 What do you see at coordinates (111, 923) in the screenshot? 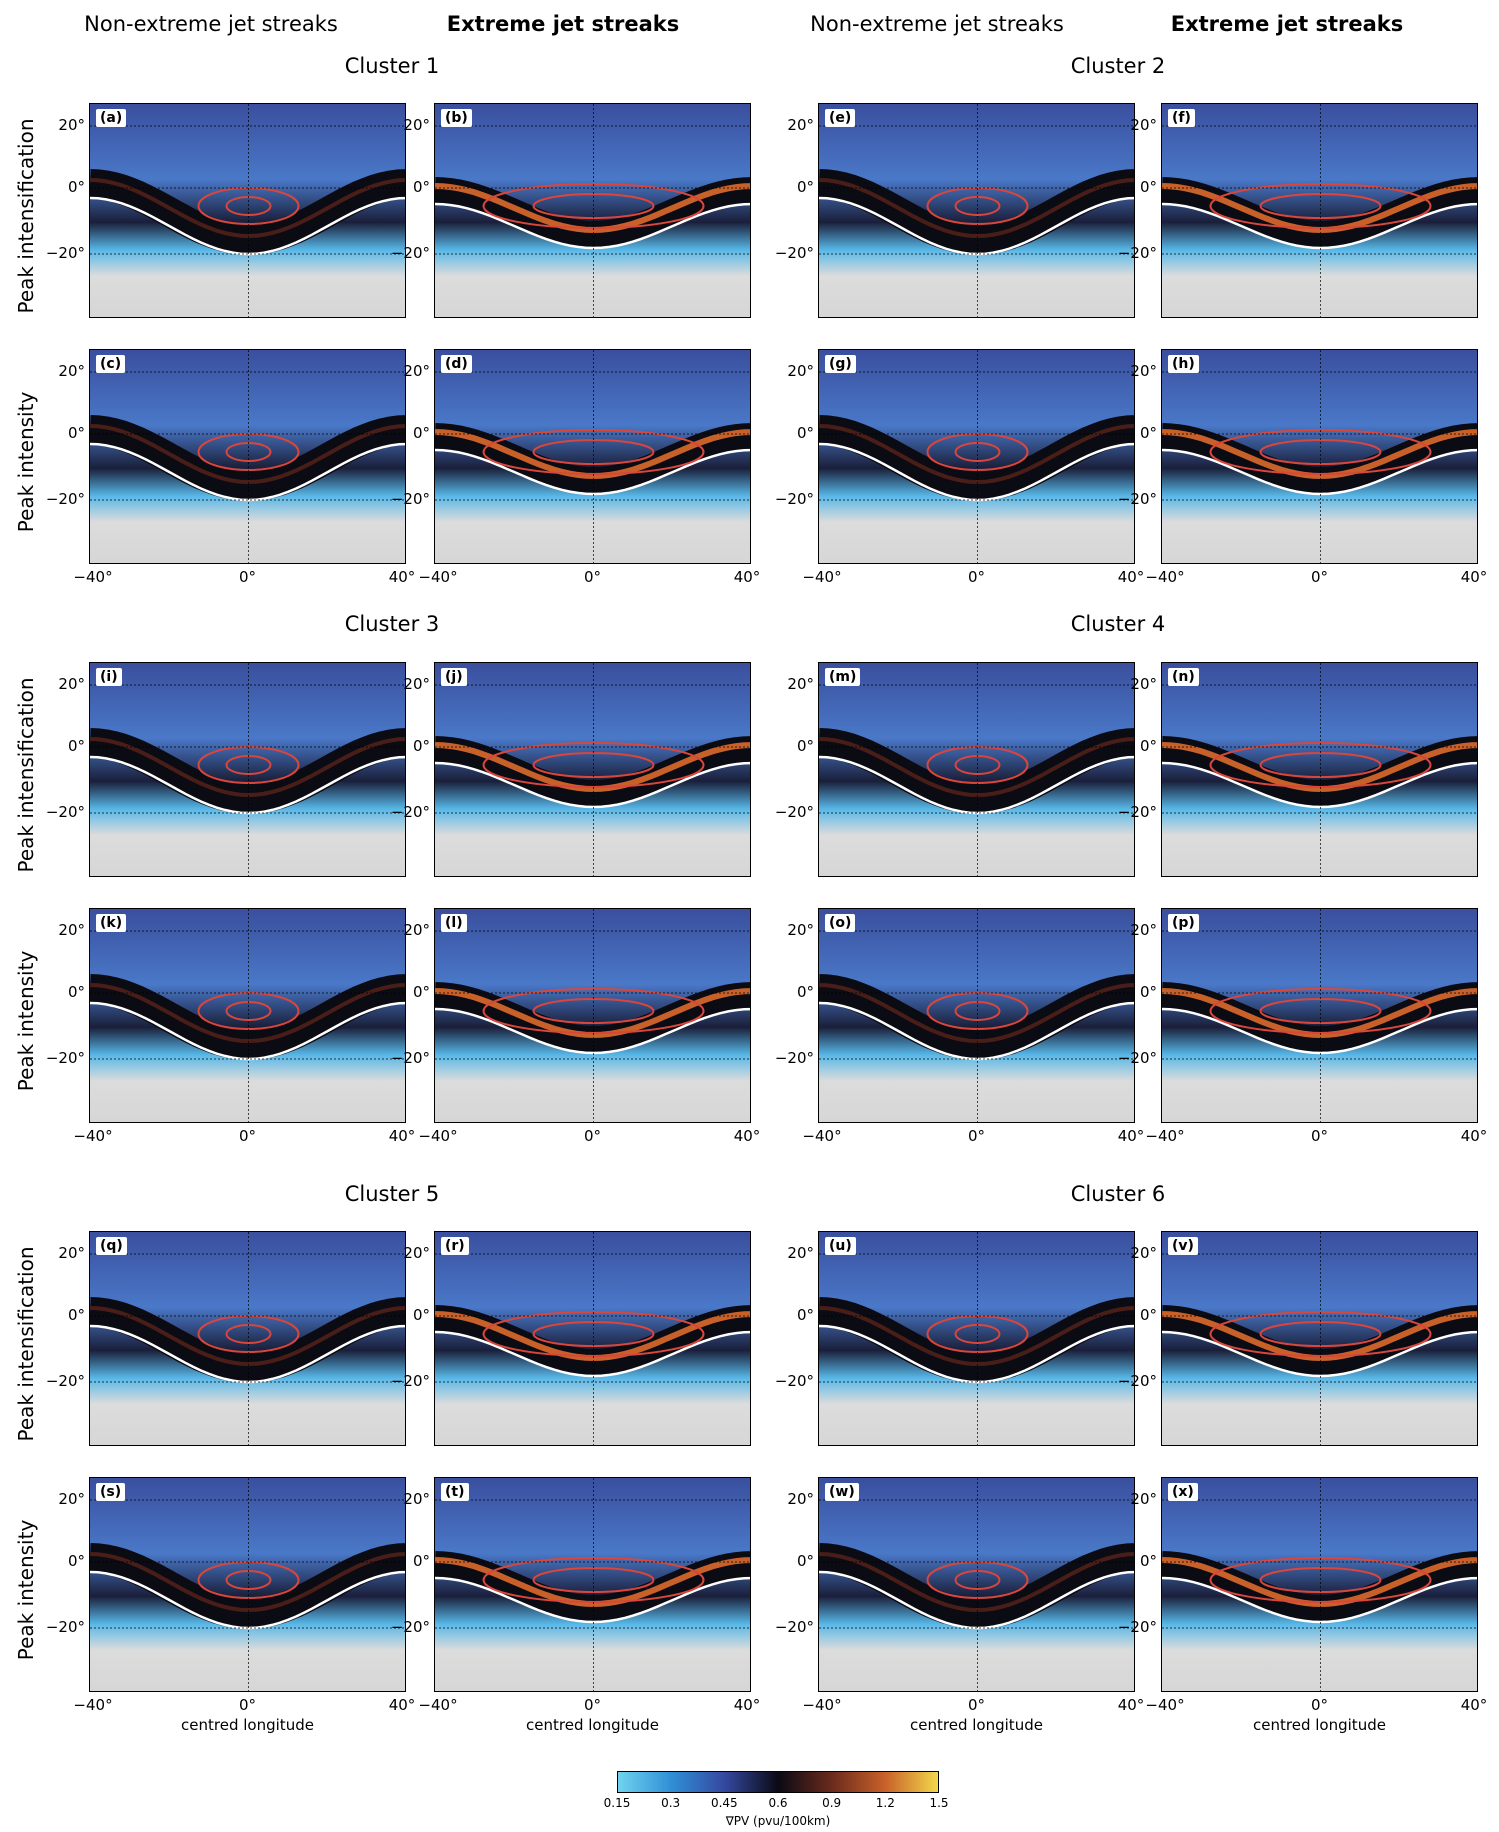
I see `panel-tag: (k)` at bounding box center [111, 923].